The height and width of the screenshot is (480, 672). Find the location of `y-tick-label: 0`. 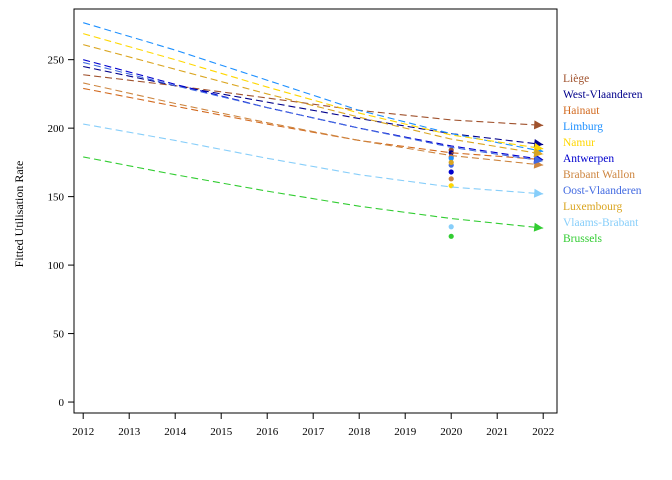

y-tick-label: 0 is located at coordinates (62, 403).